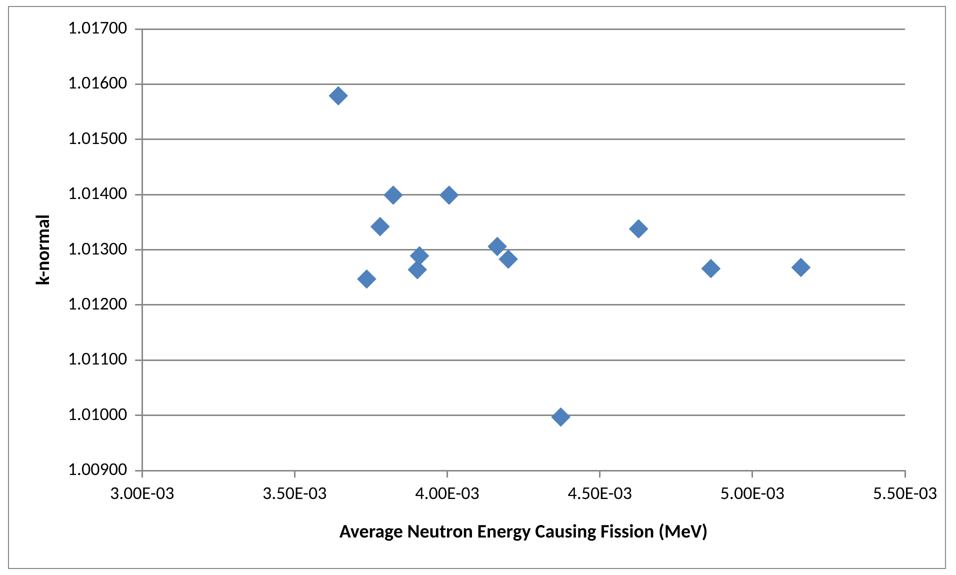  I want to click on y-tick-label: 1.01200, so click(98, 303).